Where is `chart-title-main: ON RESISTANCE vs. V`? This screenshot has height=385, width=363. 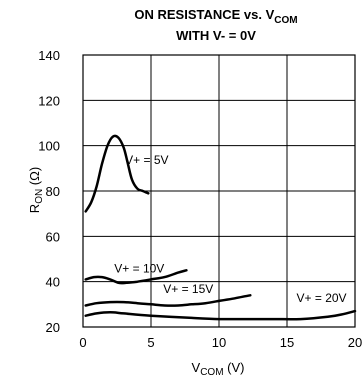
chart-title-main: ON RESISTANCE vs. V is located at coordinates (204, 14).